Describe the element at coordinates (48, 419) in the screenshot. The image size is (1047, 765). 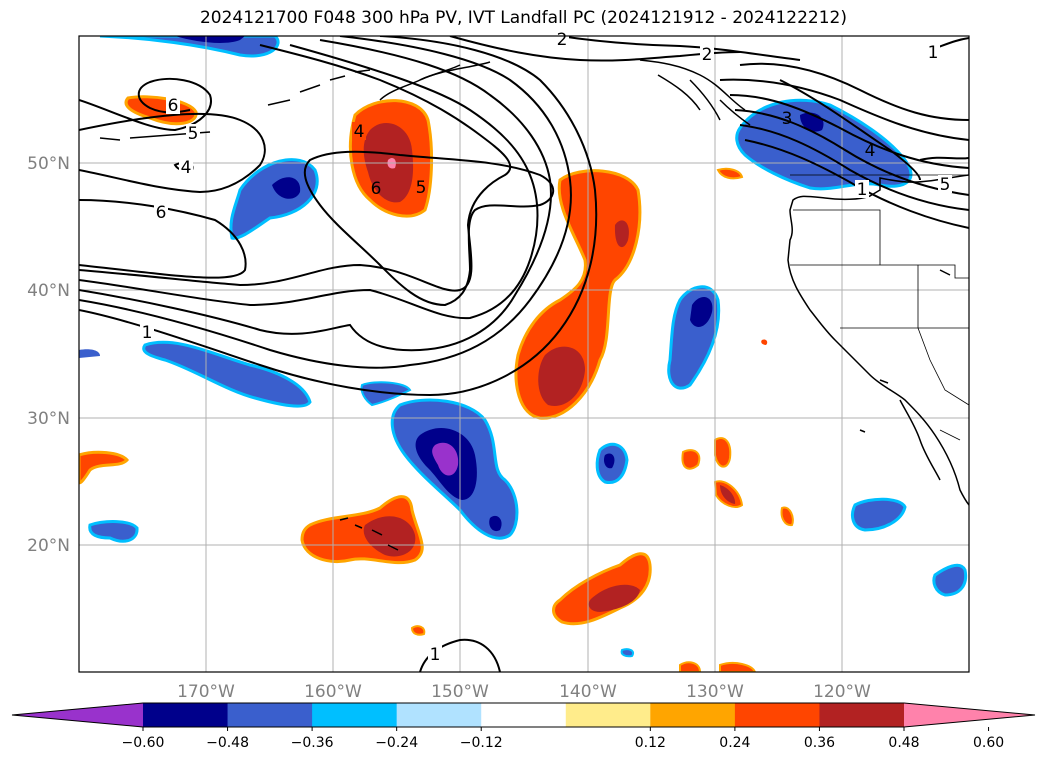
I see `lat-label: 30°N` at that location.